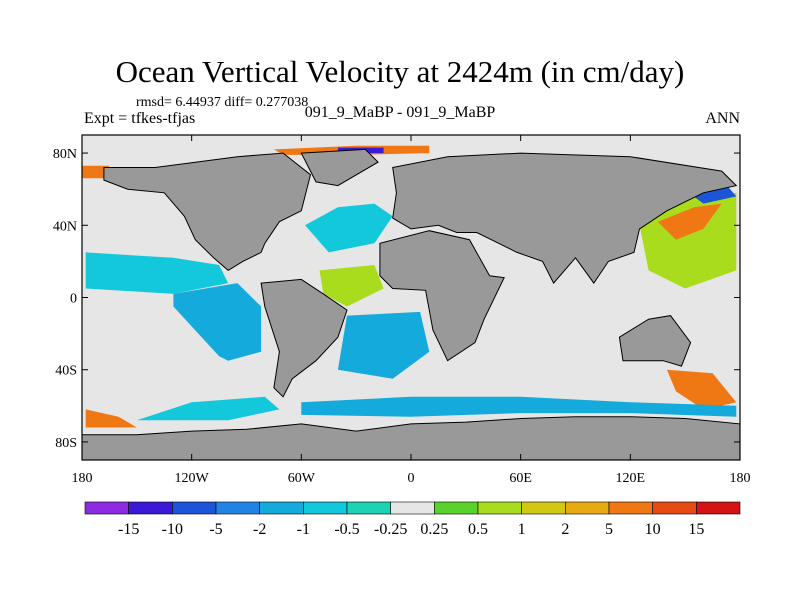 The width and height of the screenshot is (800, 600). Describe the element at coordinates (442, 296) in the screenshot. I see `land-africa` at that location.